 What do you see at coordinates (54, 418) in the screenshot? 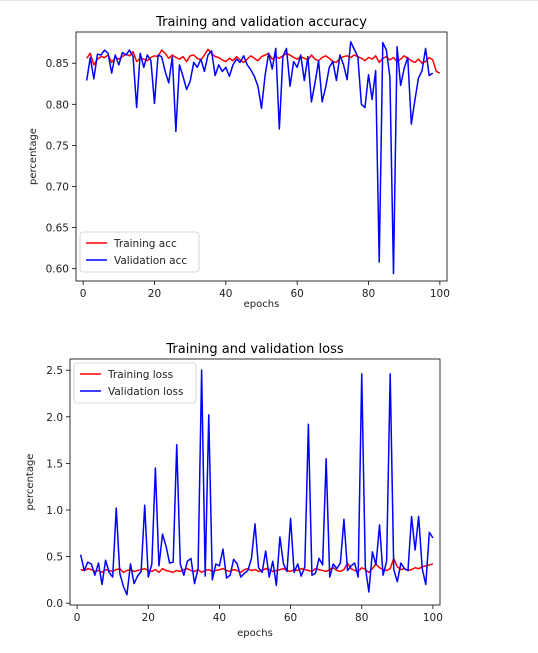
I see `y-tick-label: 2.0` at bounding box center [54, 418].